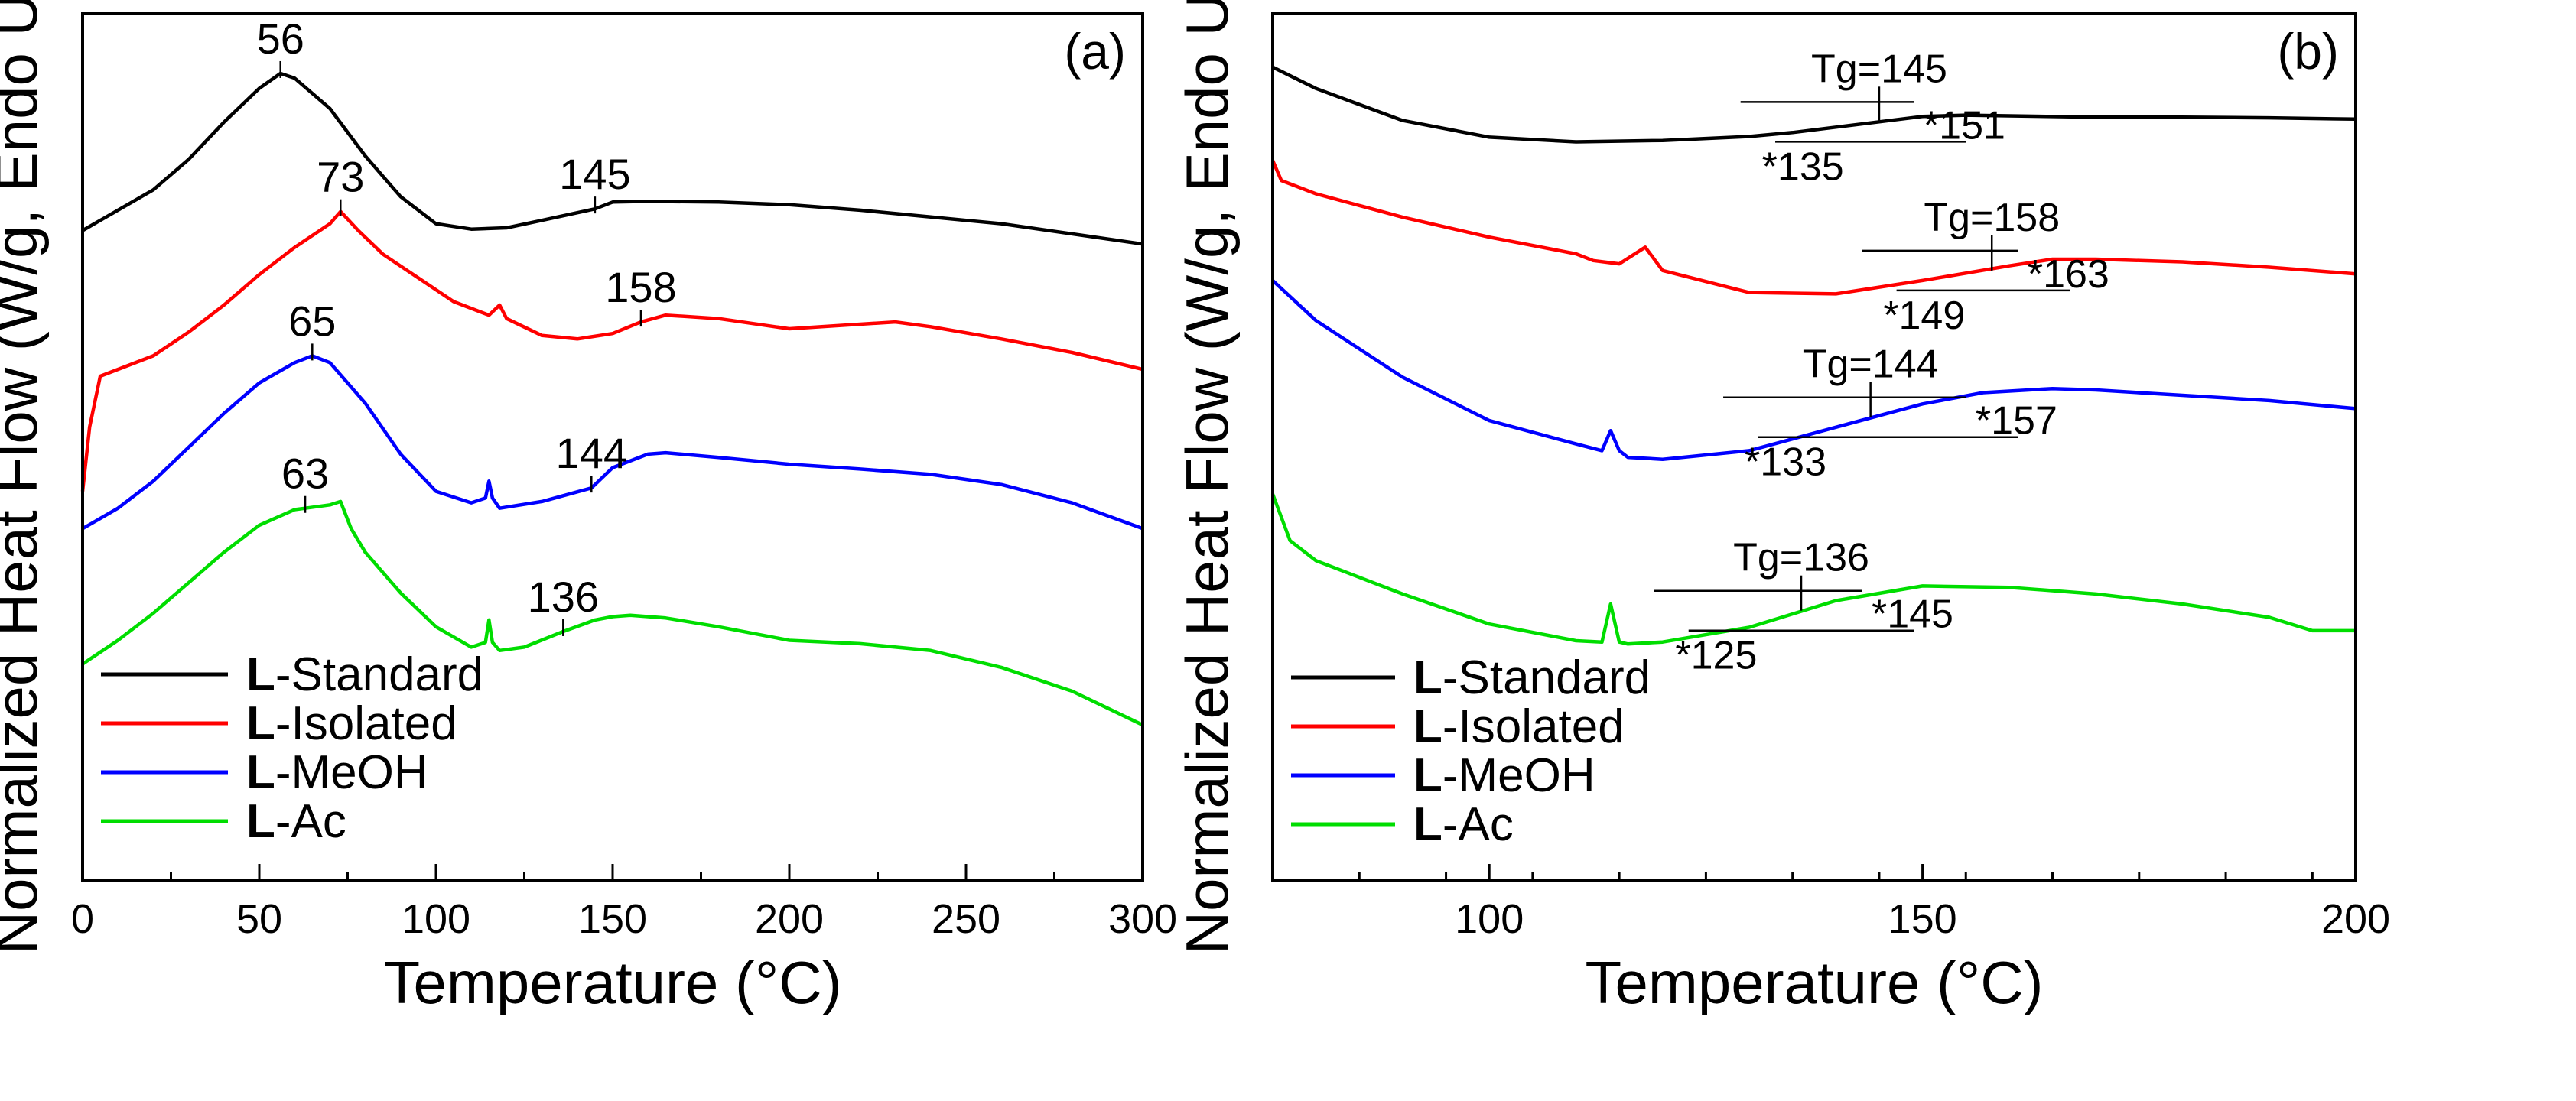  What do you see at coordinates (82, 919) in the screenshot?
I see `x-tick-label: 0` at bounding box center [82, 919].